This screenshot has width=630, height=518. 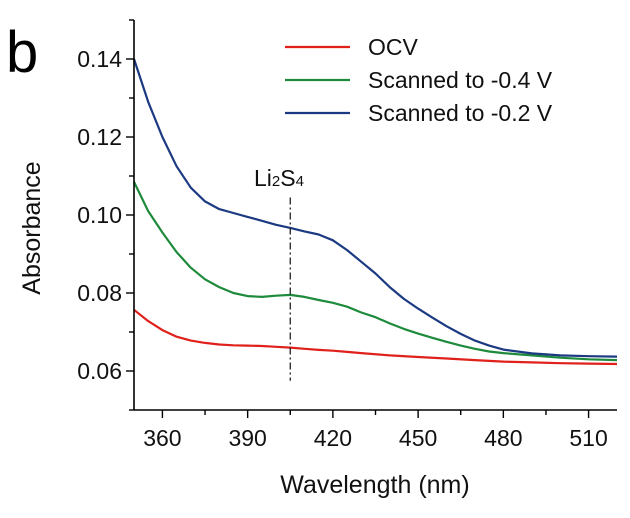 What do you see at coordinates (247, 438) in the screenshot?
I see `x-tick-label: 390` at bounding box center [247, 438].